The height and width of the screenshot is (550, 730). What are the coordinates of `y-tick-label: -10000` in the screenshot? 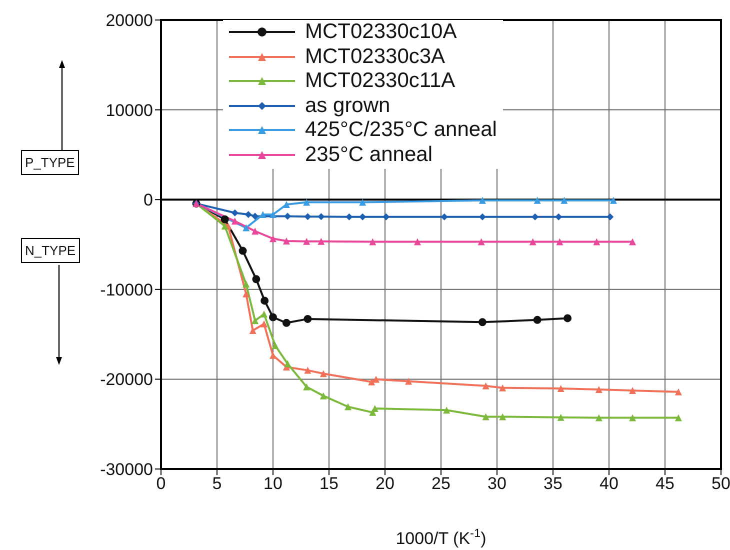 It's located at (126, 290).